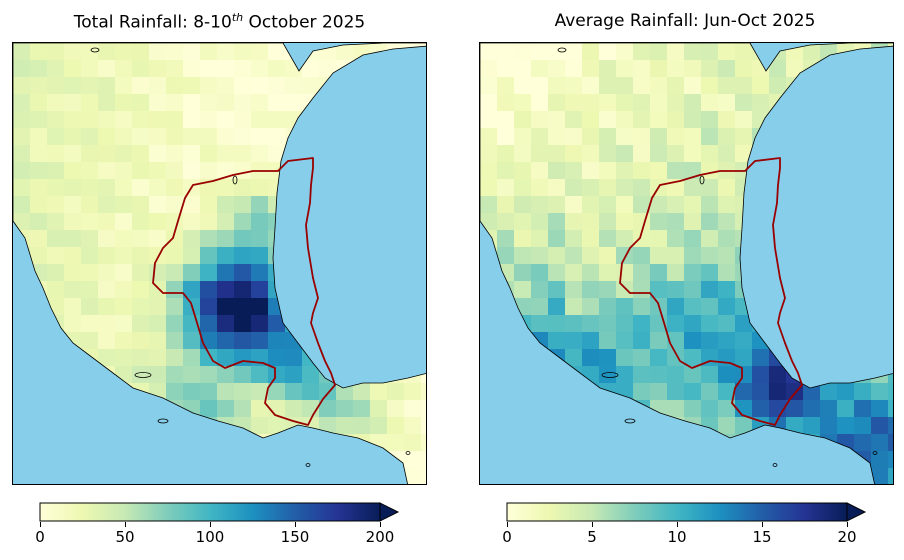 The width and height of the screenshot is (904, 560). What do you see at coordinates (304, 22) in the screenshot?
I see `left-title-suffix: October 2025` at bounding box center [304, 22].